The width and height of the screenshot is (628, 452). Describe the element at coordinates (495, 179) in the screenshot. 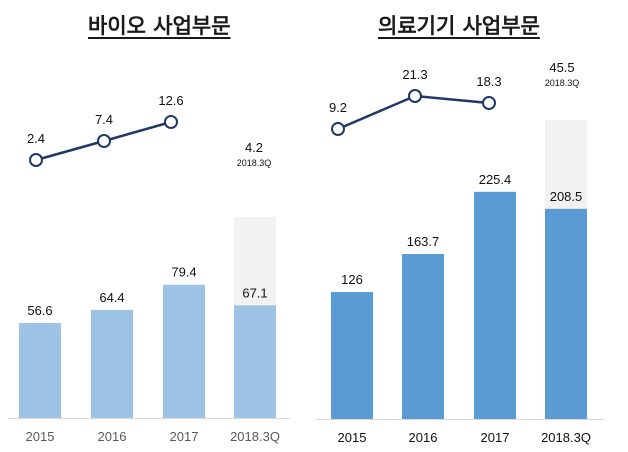

I see `bar-value-label: 225.4` at that location.